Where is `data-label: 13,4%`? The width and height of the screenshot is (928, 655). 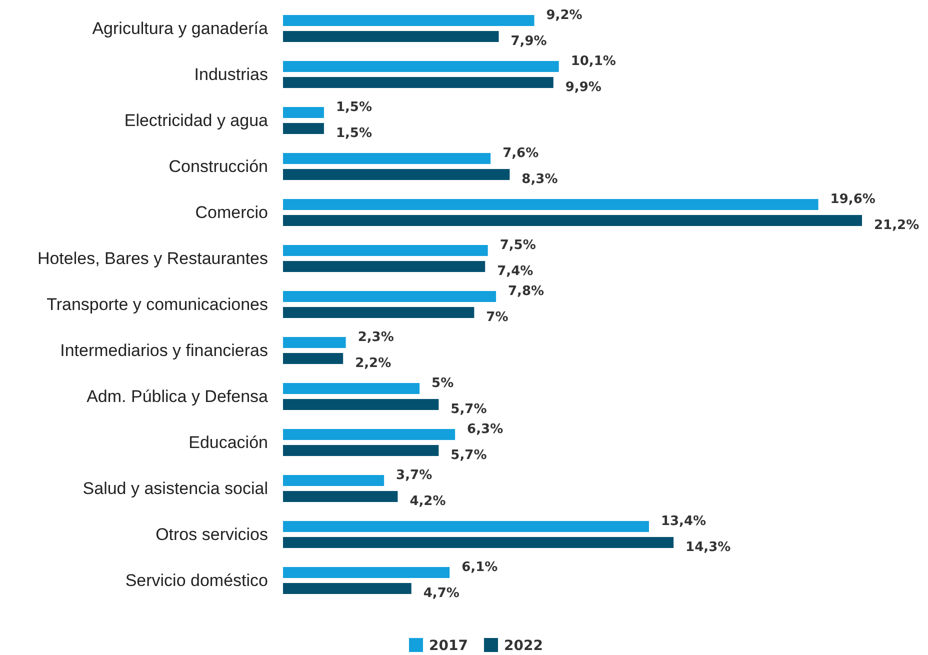
data-label: 13,4% is located at coordinates (683, 521).